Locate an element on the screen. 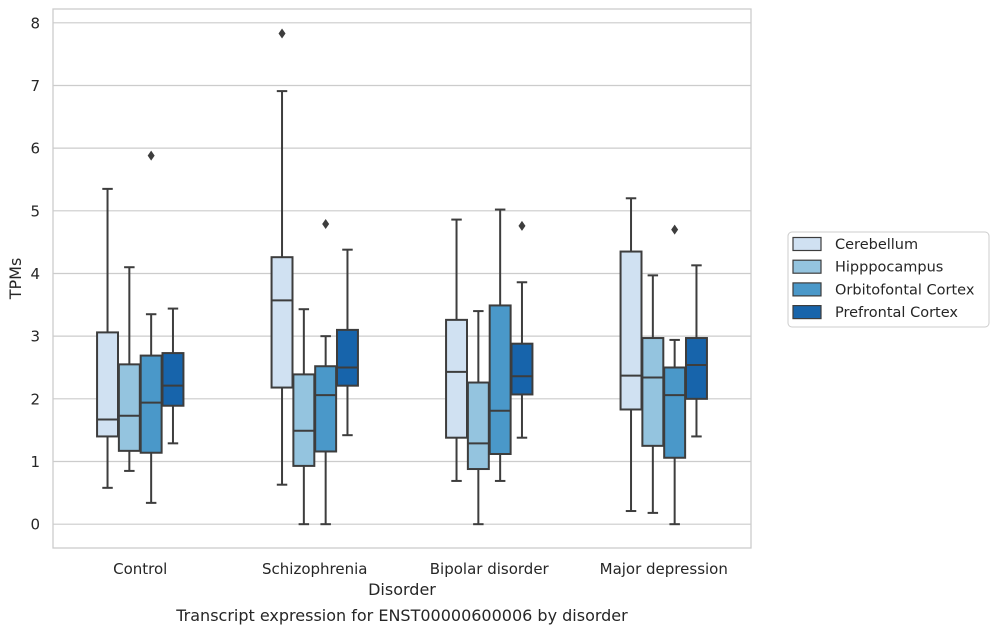 The height and width of the screenshot is (634, 999). y-tick-label: 5 is located at coordinates (35, 211).